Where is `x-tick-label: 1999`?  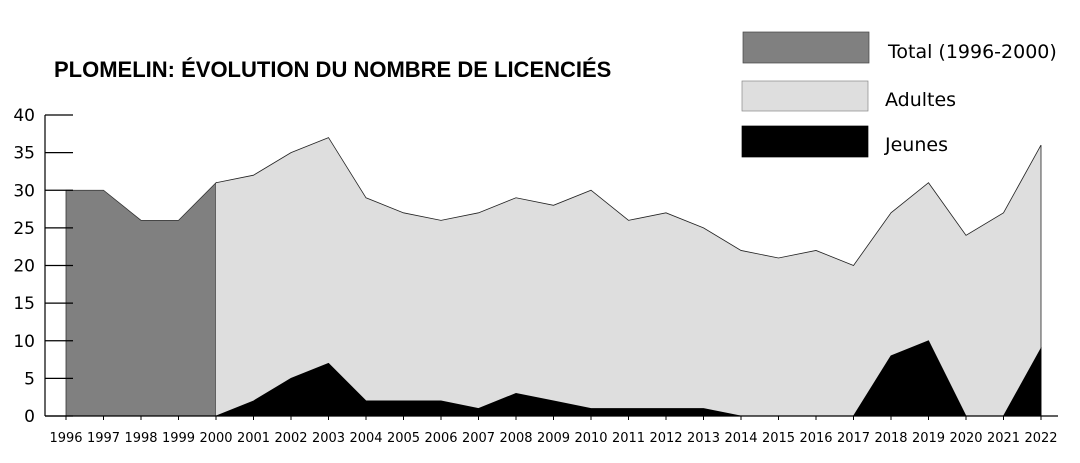
x-tick-label: 1999 is located at coordinates (178, 438).